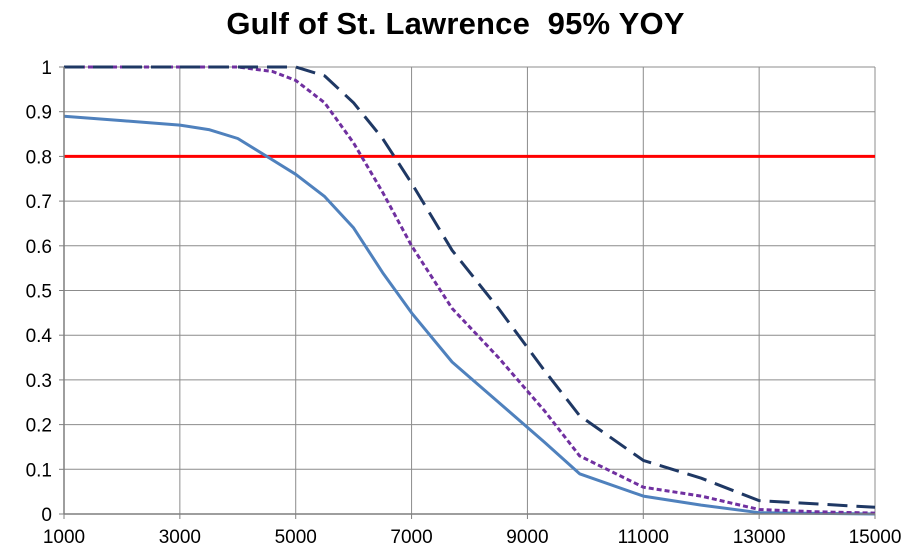 The width and height of the screenshot is (911, 557). What do you see at coordinates (39, 247) in the screenshot?
I see `y-tick-label: 0.6` at bounding box center [39, 247].